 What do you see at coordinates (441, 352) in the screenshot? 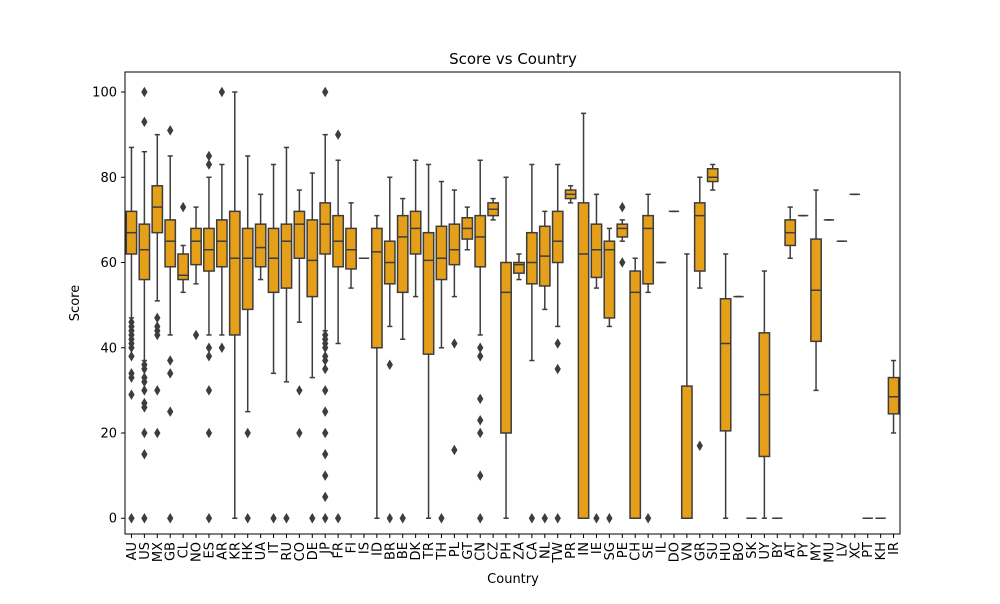
I see `box-th` at bounding box center [441, 352].